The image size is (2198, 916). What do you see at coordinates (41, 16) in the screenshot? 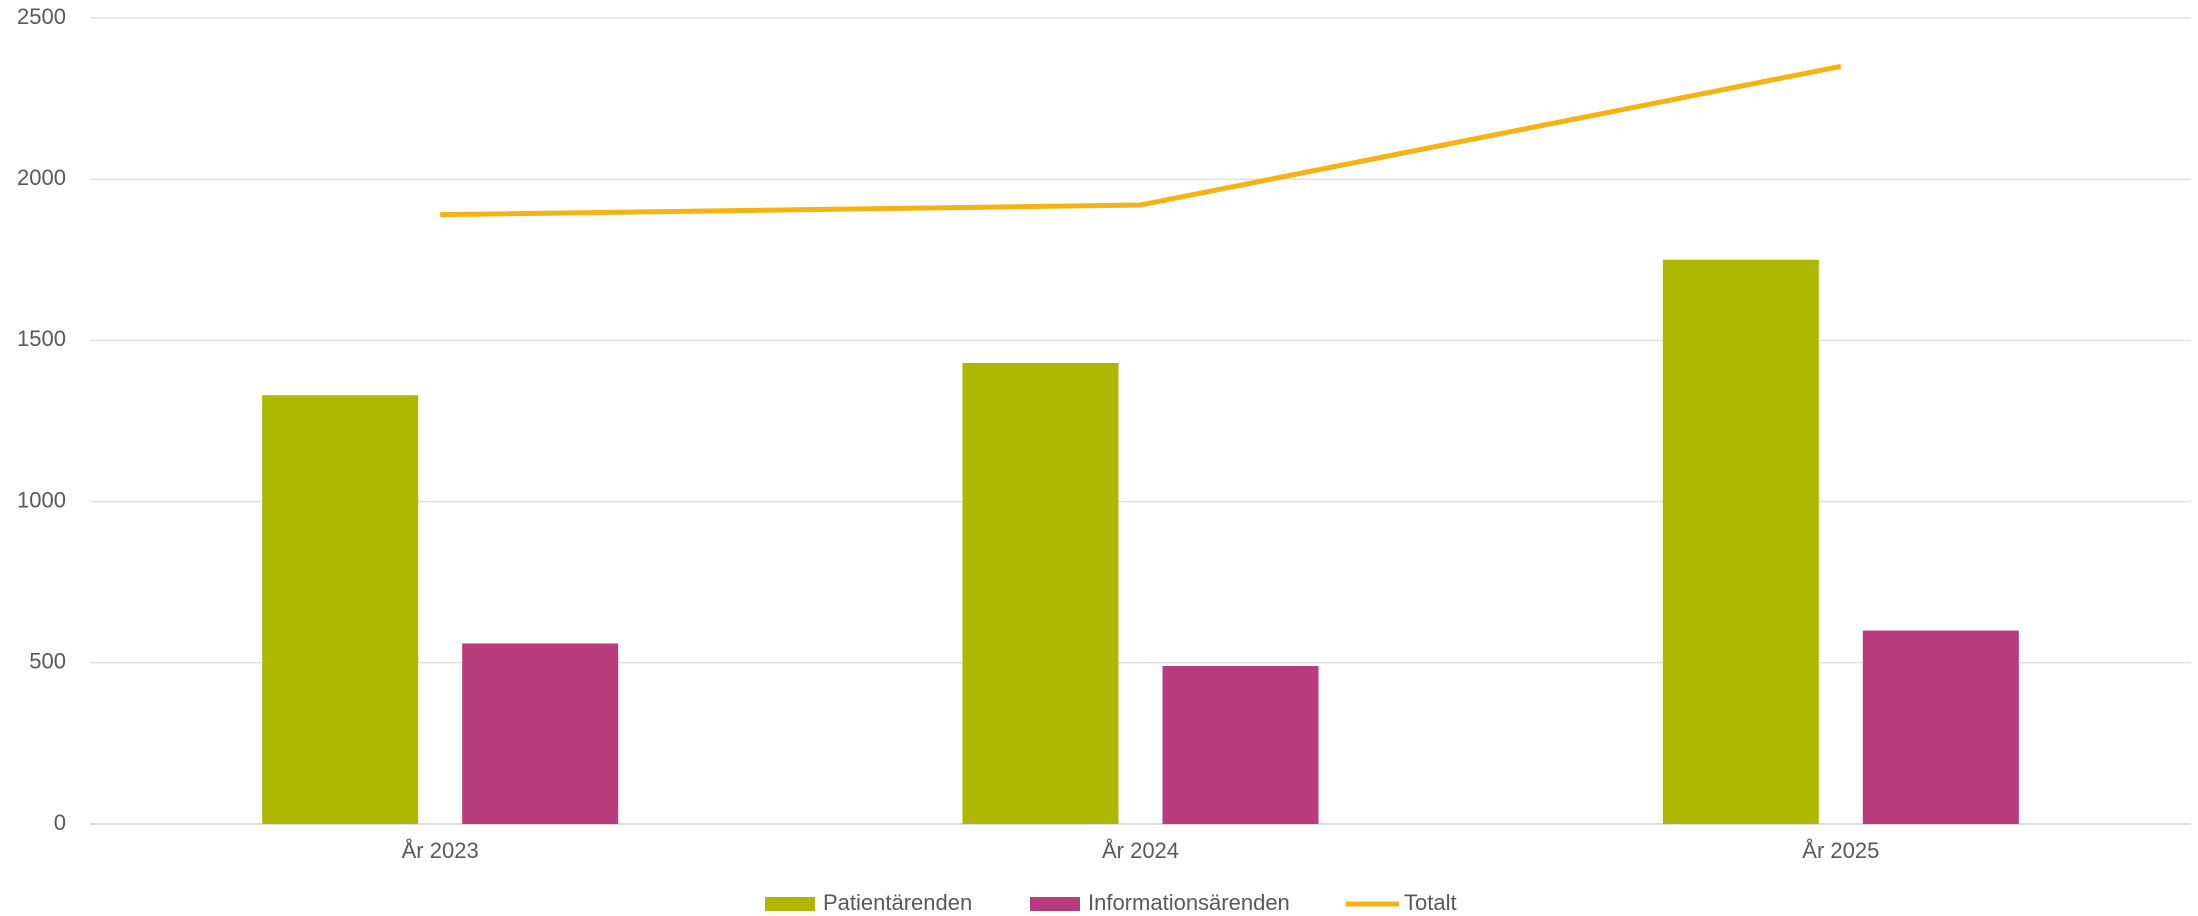
I see `y-tick-label: 2500` at bounding box center [41, 16].